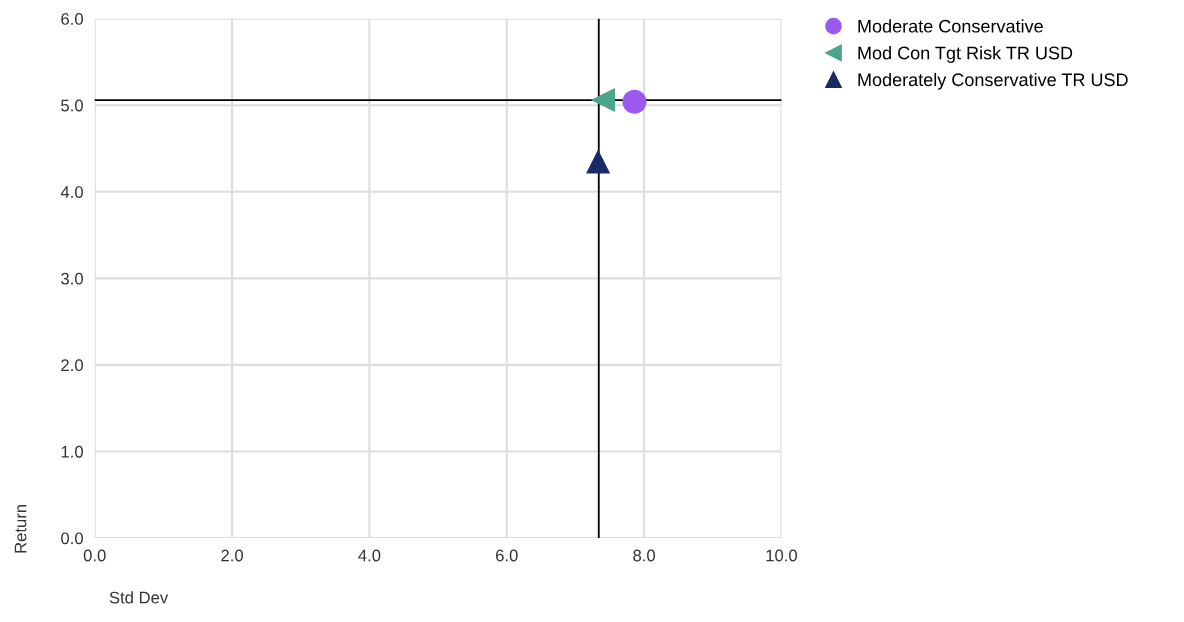 The image size is (1184, 622). Describe the element at coordinates (72, 278) in the screenshot. I see `y-tick-label: 3.0` at that location.